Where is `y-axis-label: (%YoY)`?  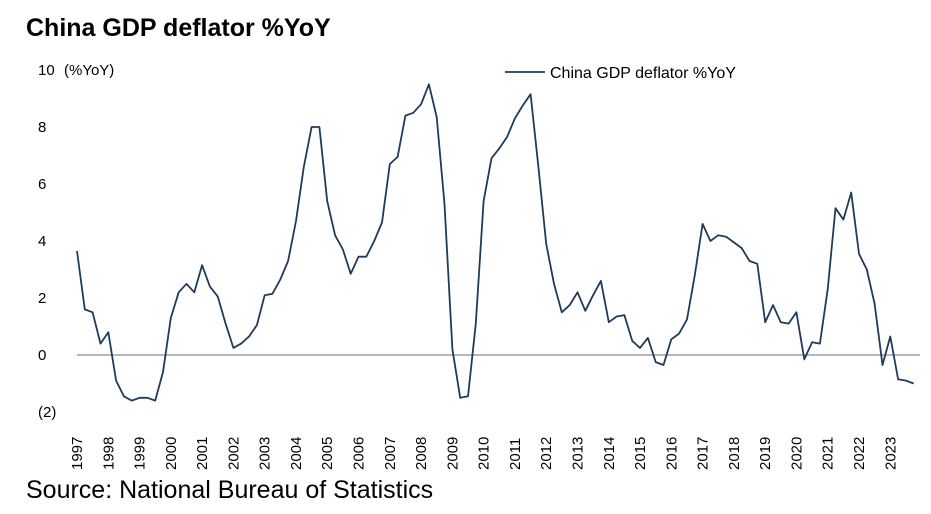
y-axis-label: (%YoY) is located at coordinates (89, 70).